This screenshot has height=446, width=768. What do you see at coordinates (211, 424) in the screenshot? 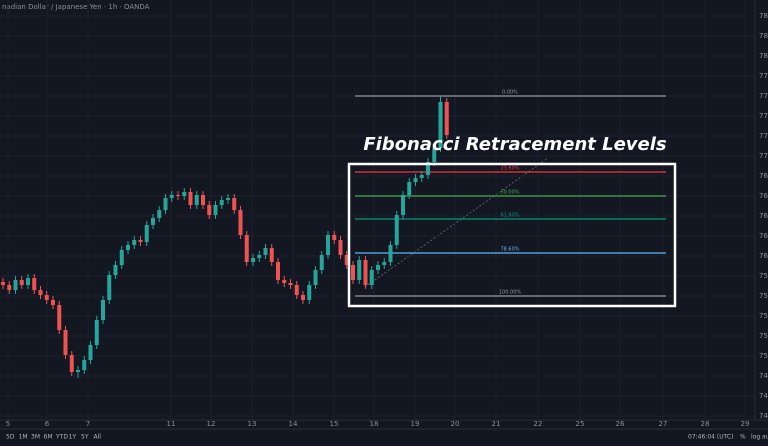
I see `x-tick-label: 12` at bounding box center [211, 424].